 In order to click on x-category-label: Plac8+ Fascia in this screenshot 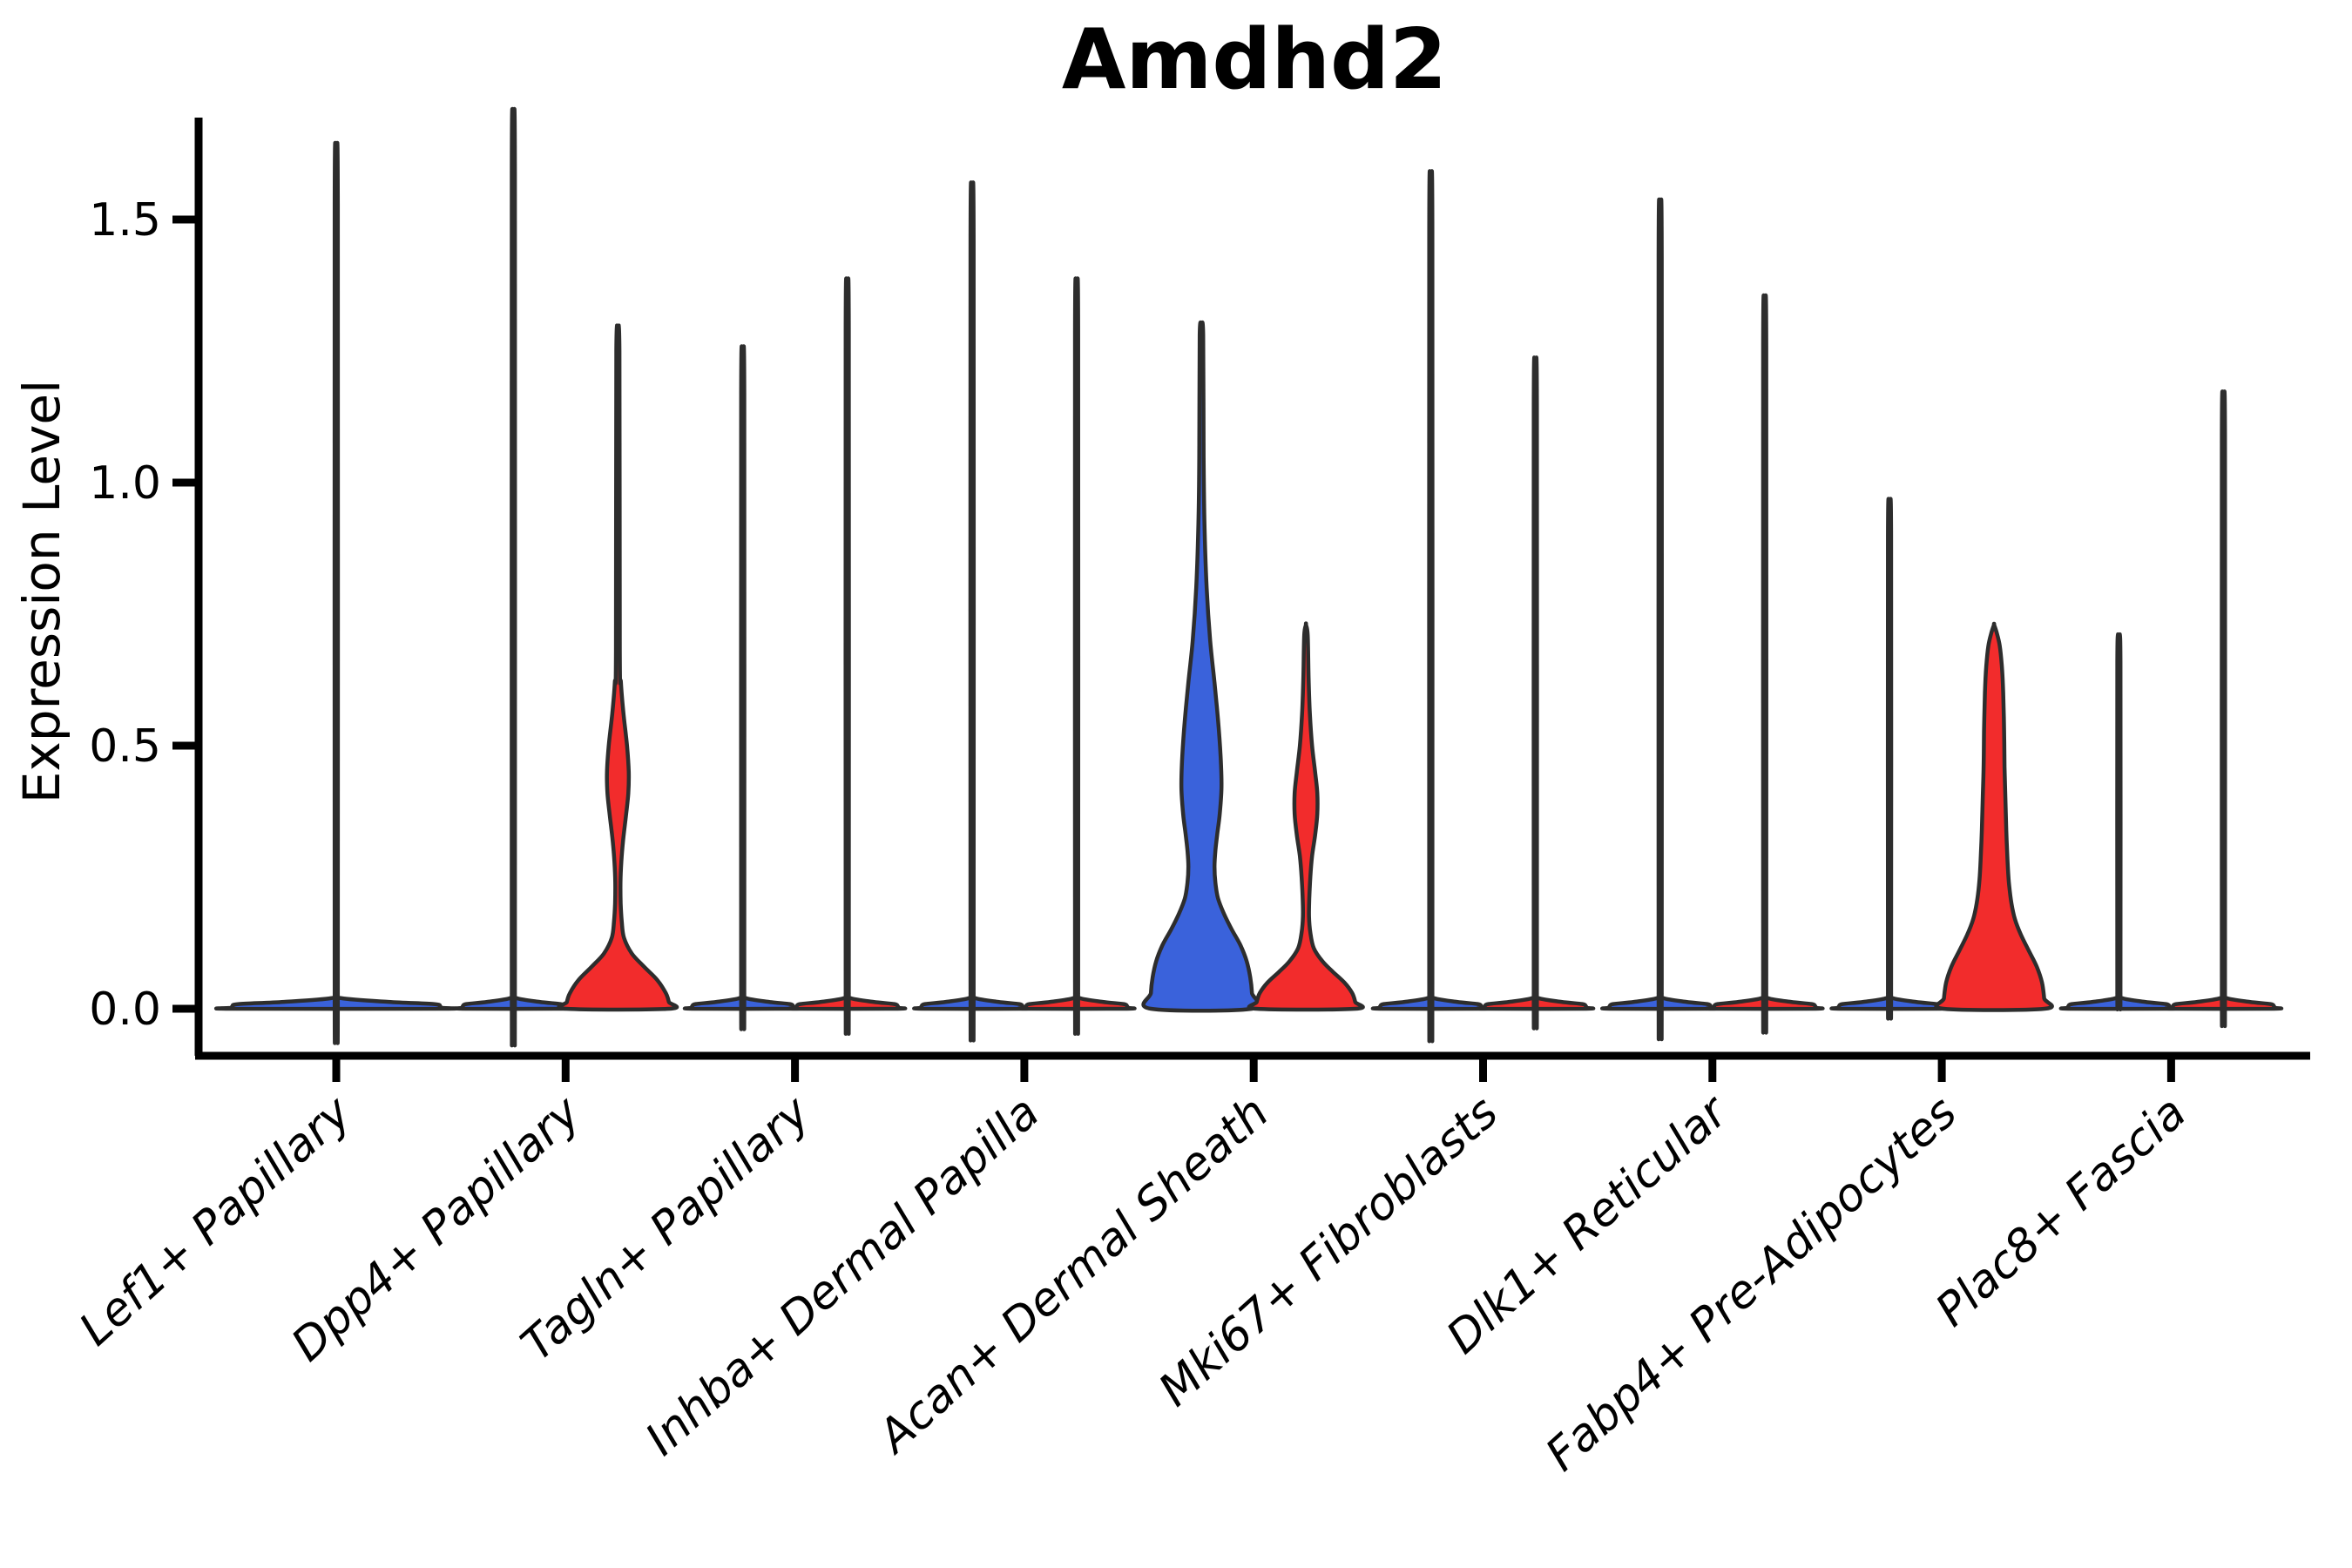, I will do `click(2061, 1211)`.